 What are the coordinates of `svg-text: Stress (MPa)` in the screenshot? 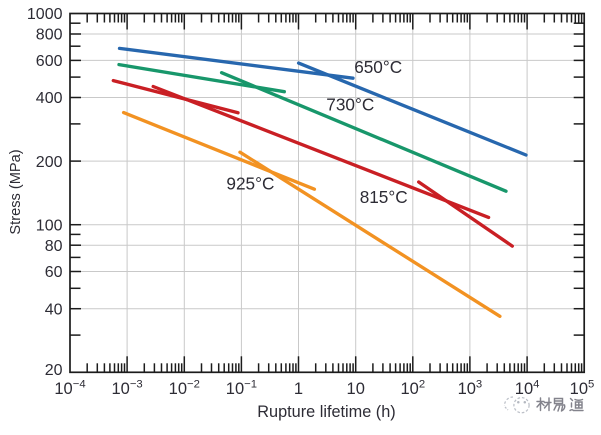 It's located at (16, 191).